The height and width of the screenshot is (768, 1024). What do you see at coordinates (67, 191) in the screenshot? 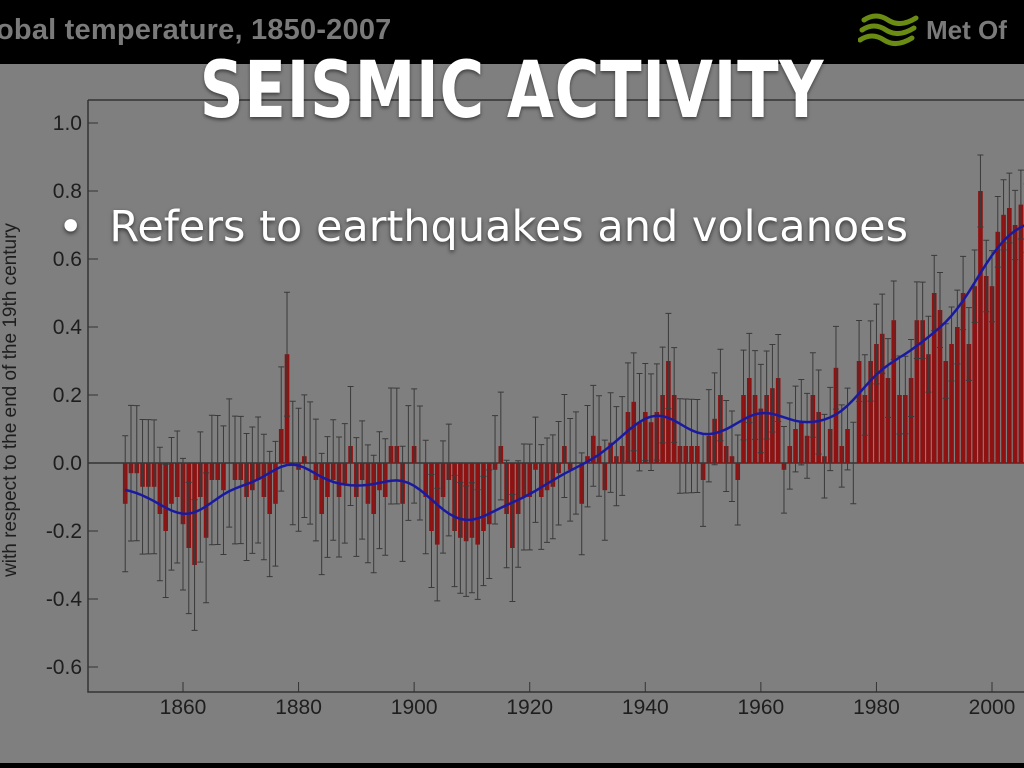
I see `y-tick-label: 0.8` at bounding box center [67, 191].